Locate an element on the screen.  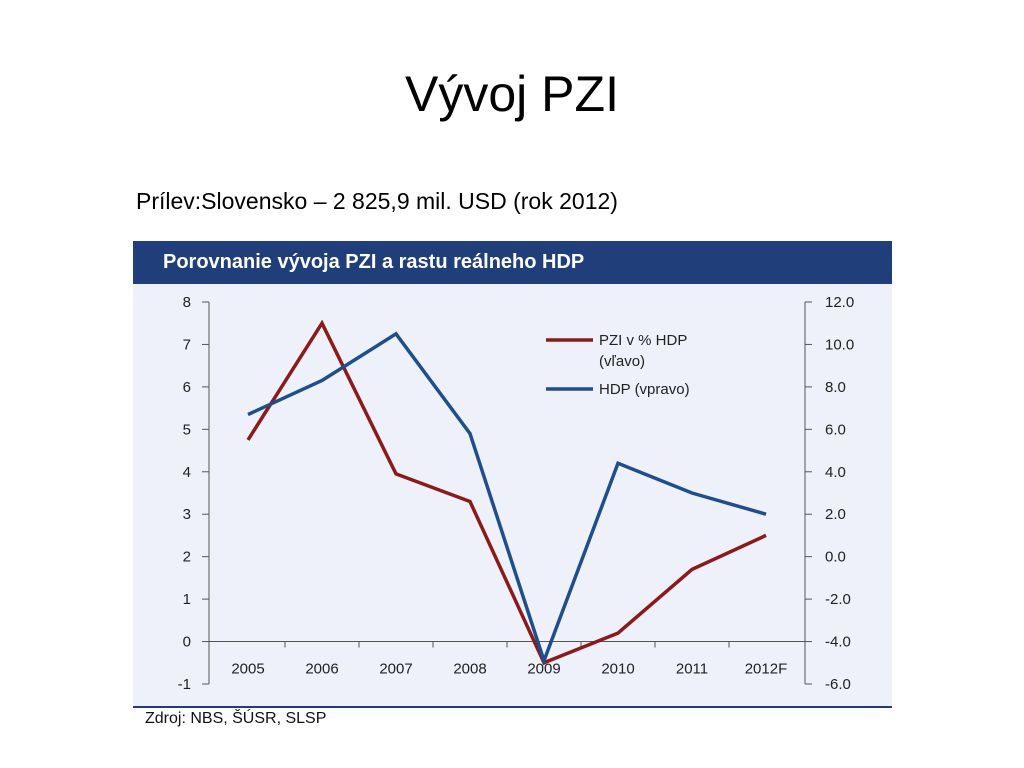
x-tick-label: 2008 is located at coordinates (469, 669).